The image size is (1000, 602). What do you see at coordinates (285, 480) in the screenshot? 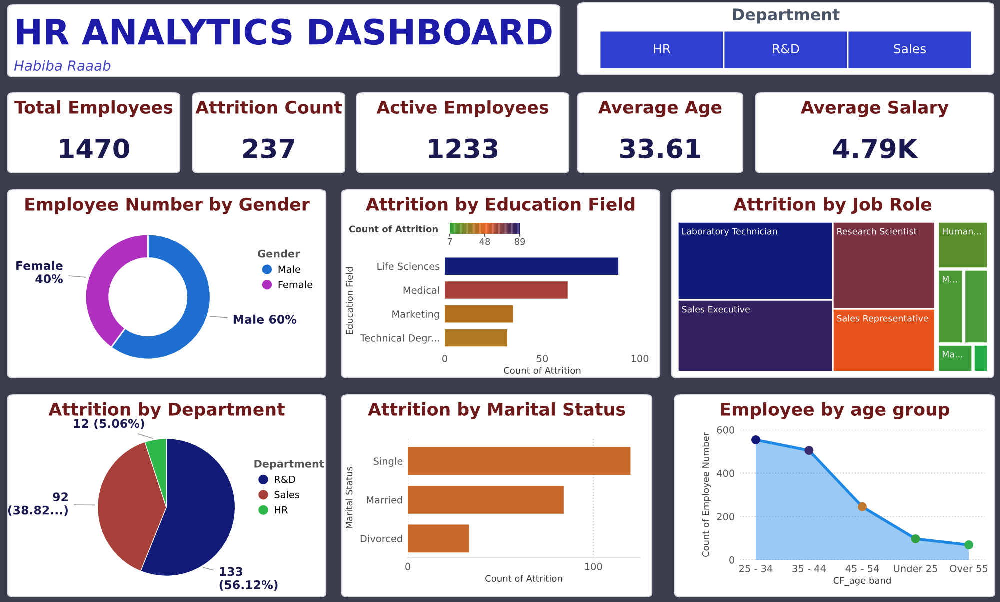
I see `legend-label: R&D` at bounding box center [285, 480].